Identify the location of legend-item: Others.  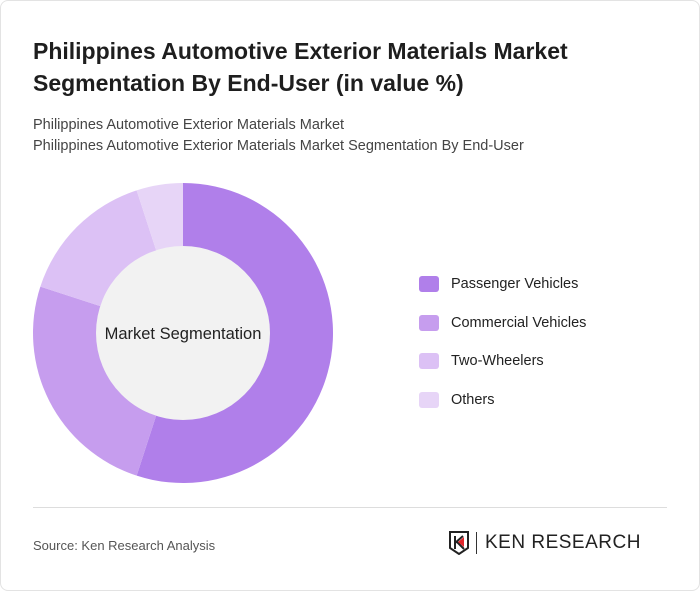
(502, 400).